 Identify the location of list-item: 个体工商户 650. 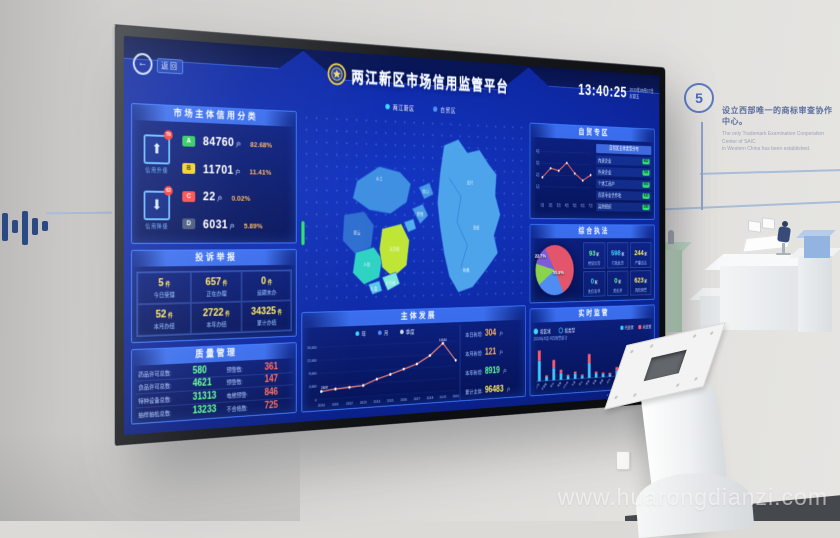
(624, 184).